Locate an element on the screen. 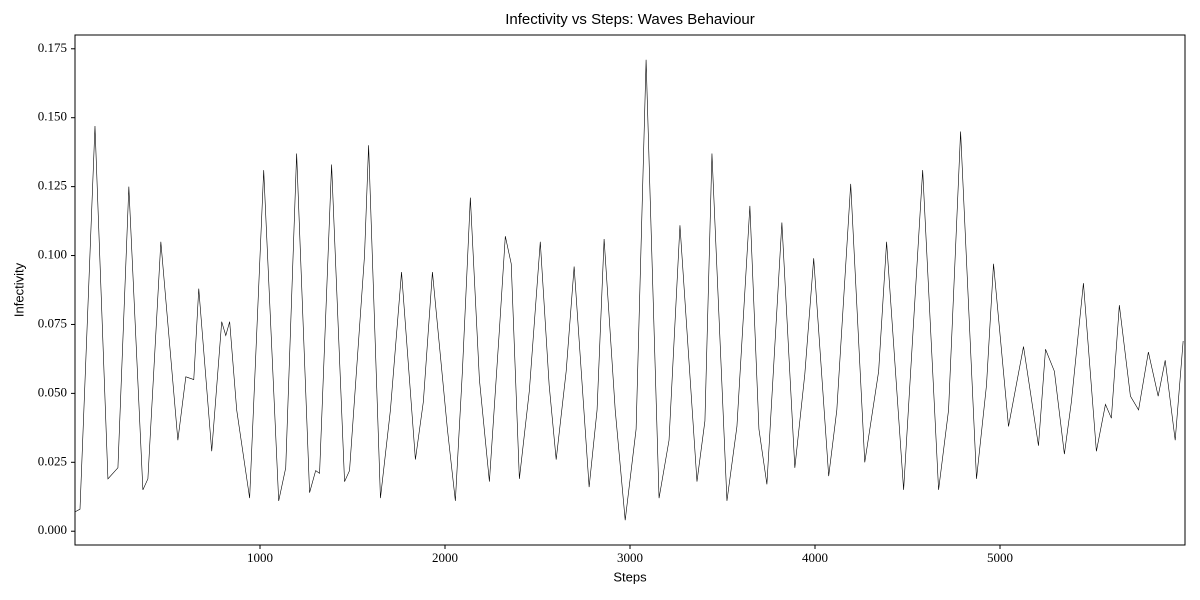 This screenshot has height=600, width=1200. y-tick-label: 0.100 is located at coordinates (52, 254).